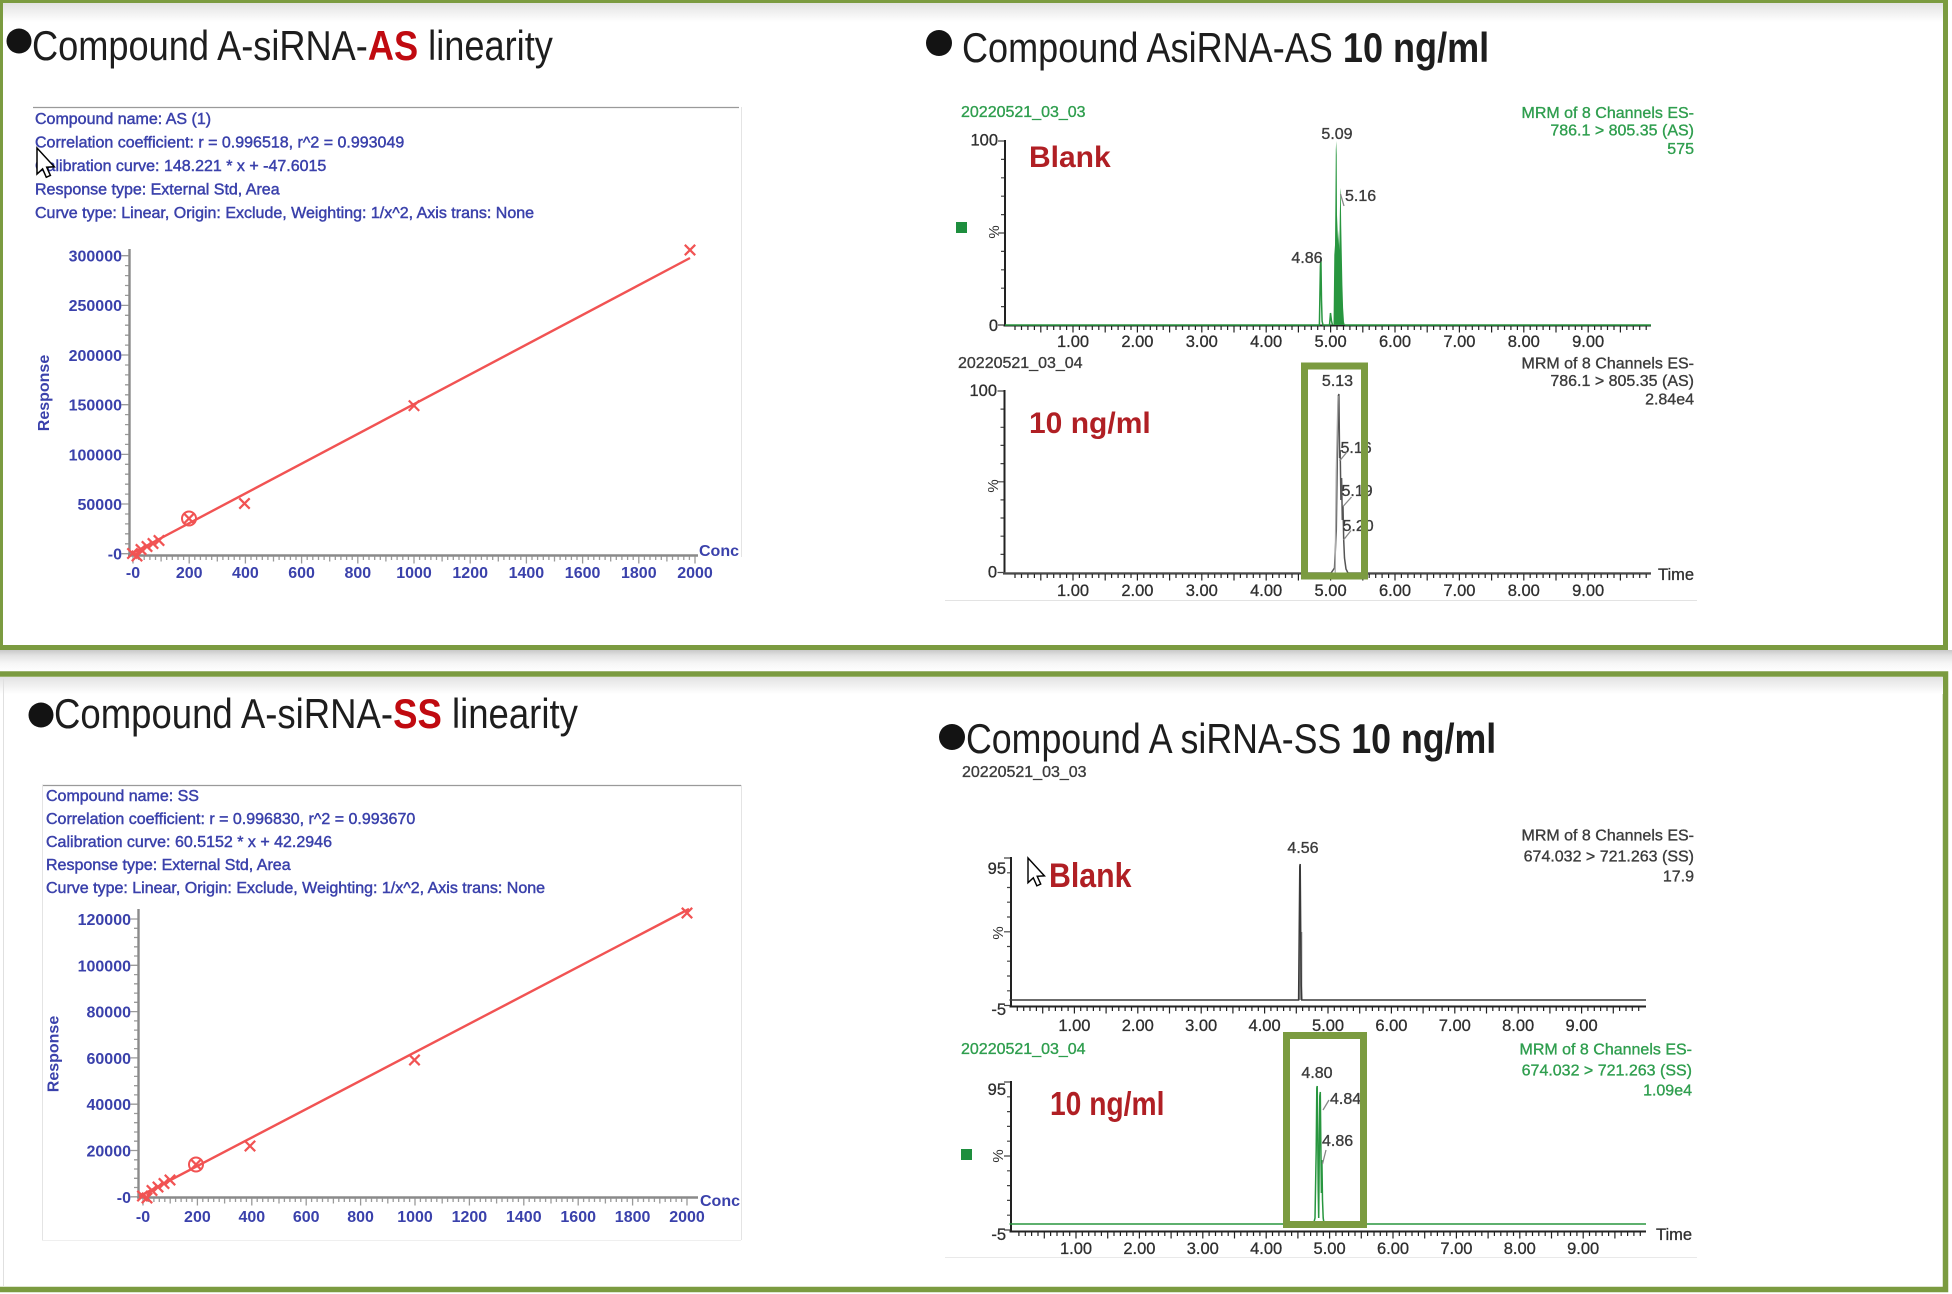 Image resolution: width=1952 pixels, height=1294 pixels. Describe the element at coordinates (1358, 526) in the screenshot. I see `svg-text: 5.20` at that location.